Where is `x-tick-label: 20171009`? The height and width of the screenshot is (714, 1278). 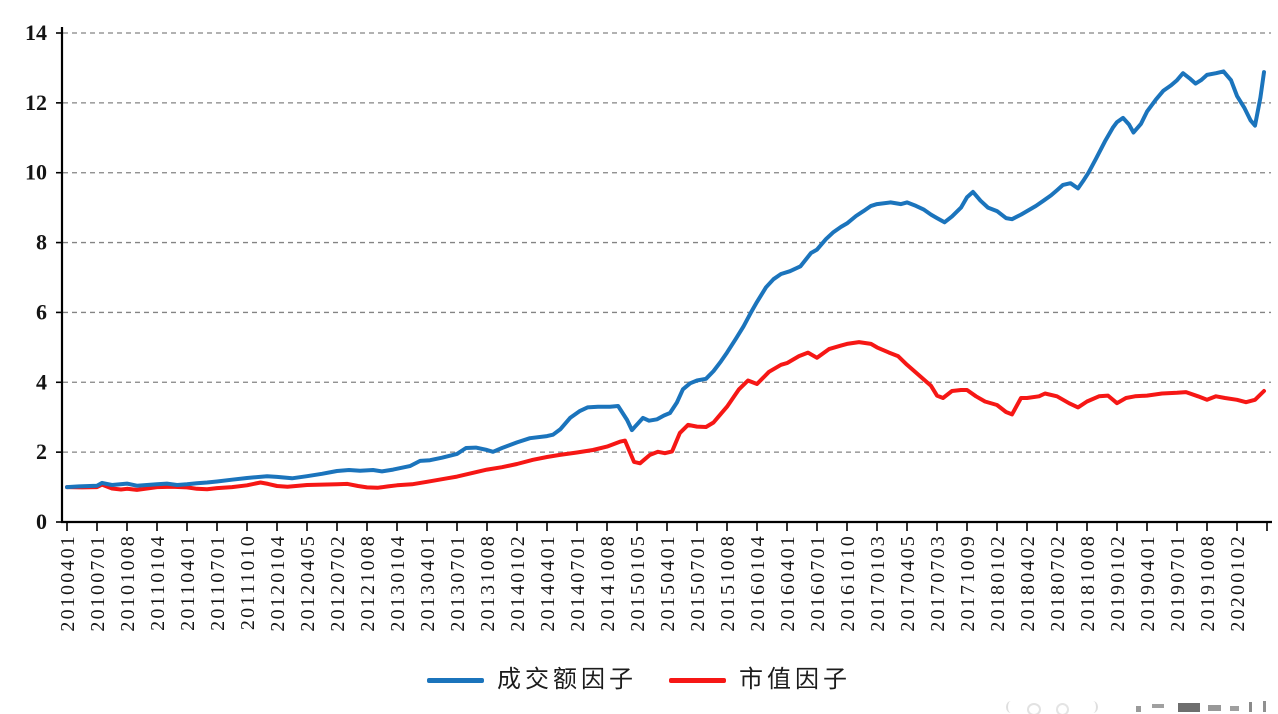
x-tick-label: 20171009 is located at coordinates (968, 583).